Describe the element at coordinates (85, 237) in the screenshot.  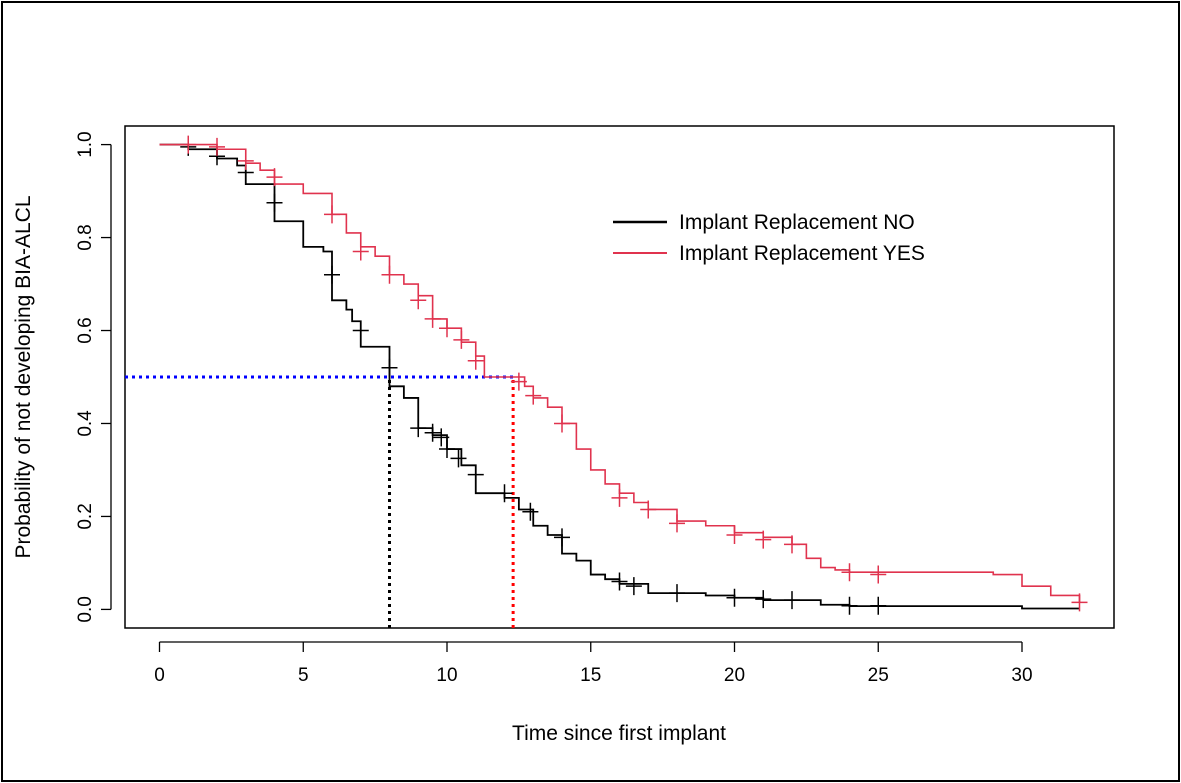
I see `y-tick-label: 0.8` at that location.